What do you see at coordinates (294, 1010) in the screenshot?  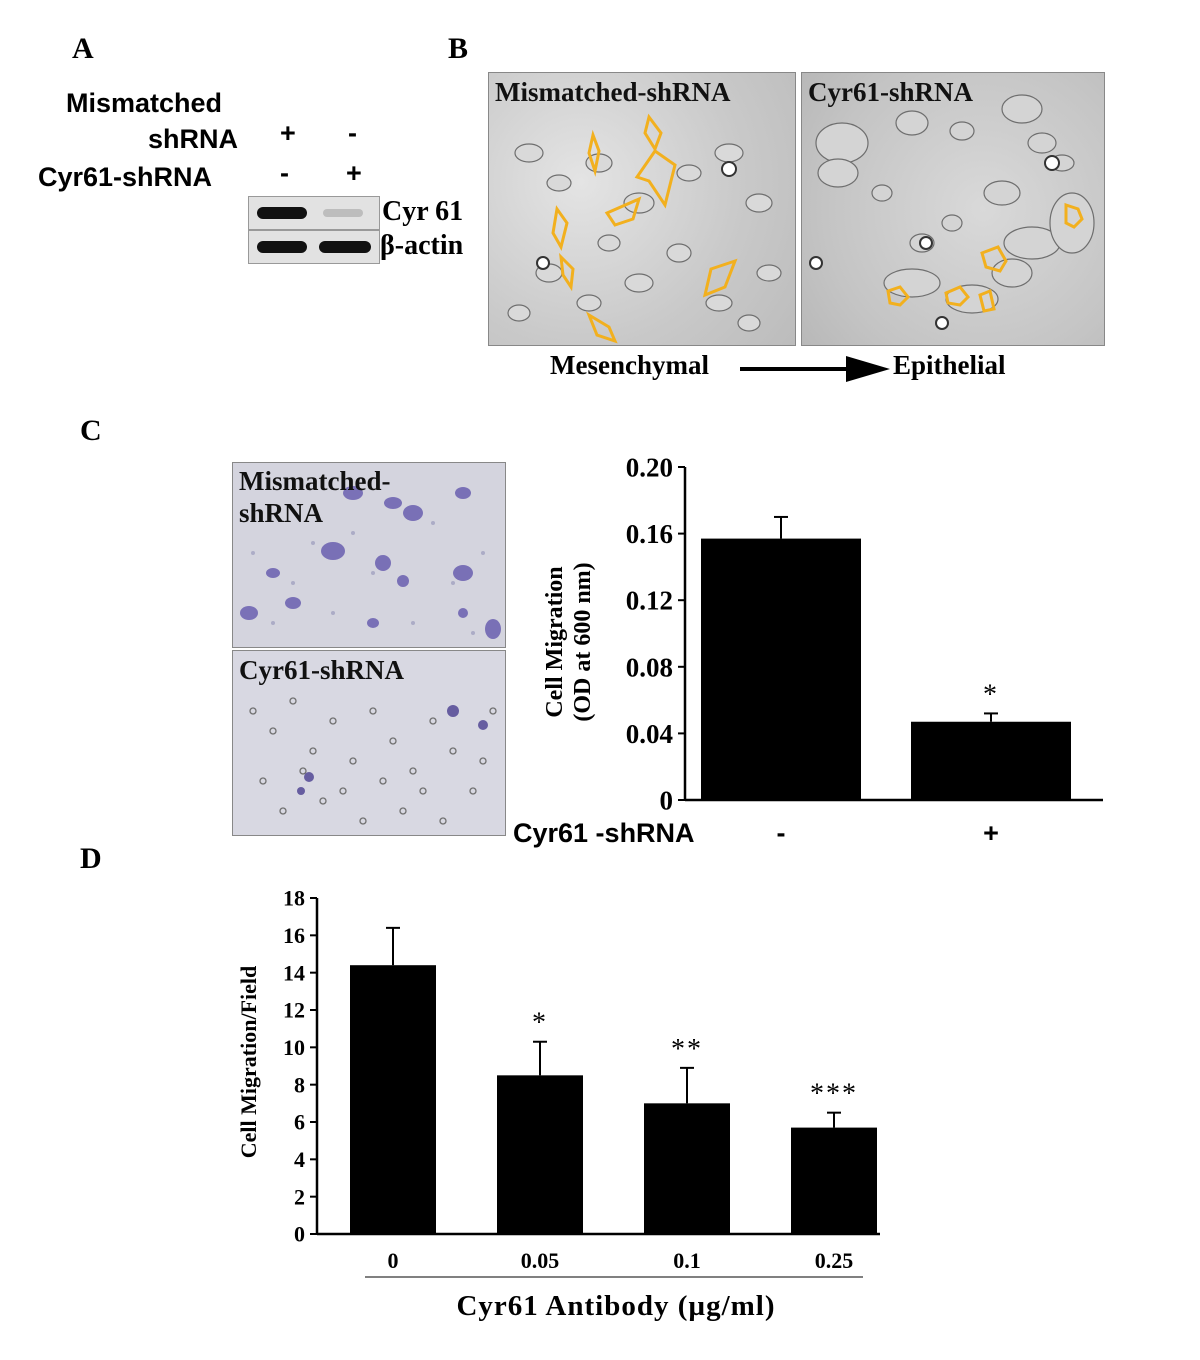 I see `chart-d-ytick-label: 12` at bounding box center [294, 1010].